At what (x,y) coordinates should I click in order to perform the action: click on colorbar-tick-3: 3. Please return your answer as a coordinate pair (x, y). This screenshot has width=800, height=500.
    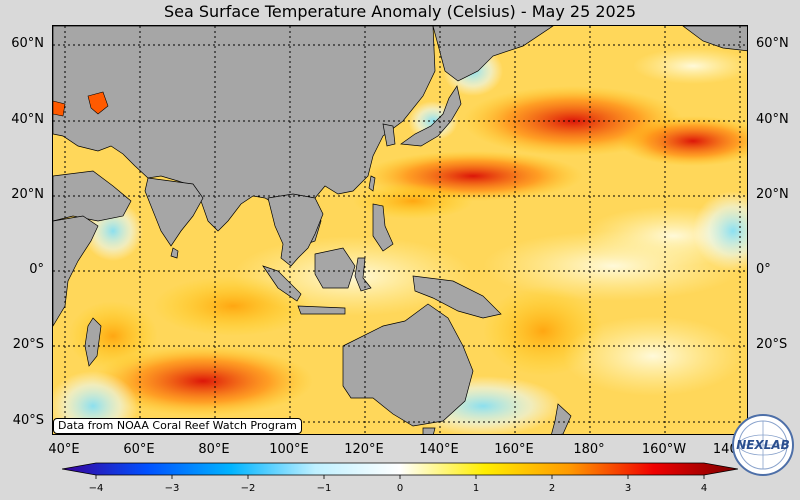
    Looking at the image, I should click on (628, 488).